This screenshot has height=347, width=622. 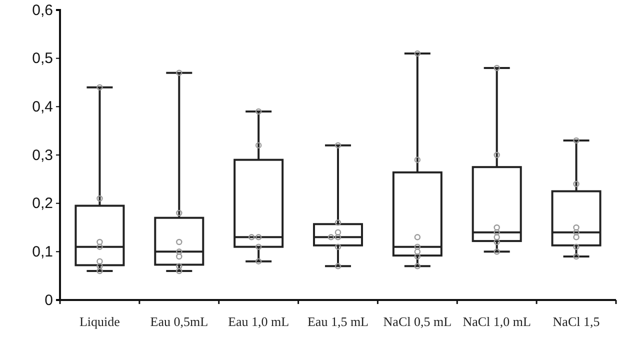 What do you see at coordinates (42, 251) in the screenshot?
I see `y-tick-label: 0,1` at bounding box center [42, 251].